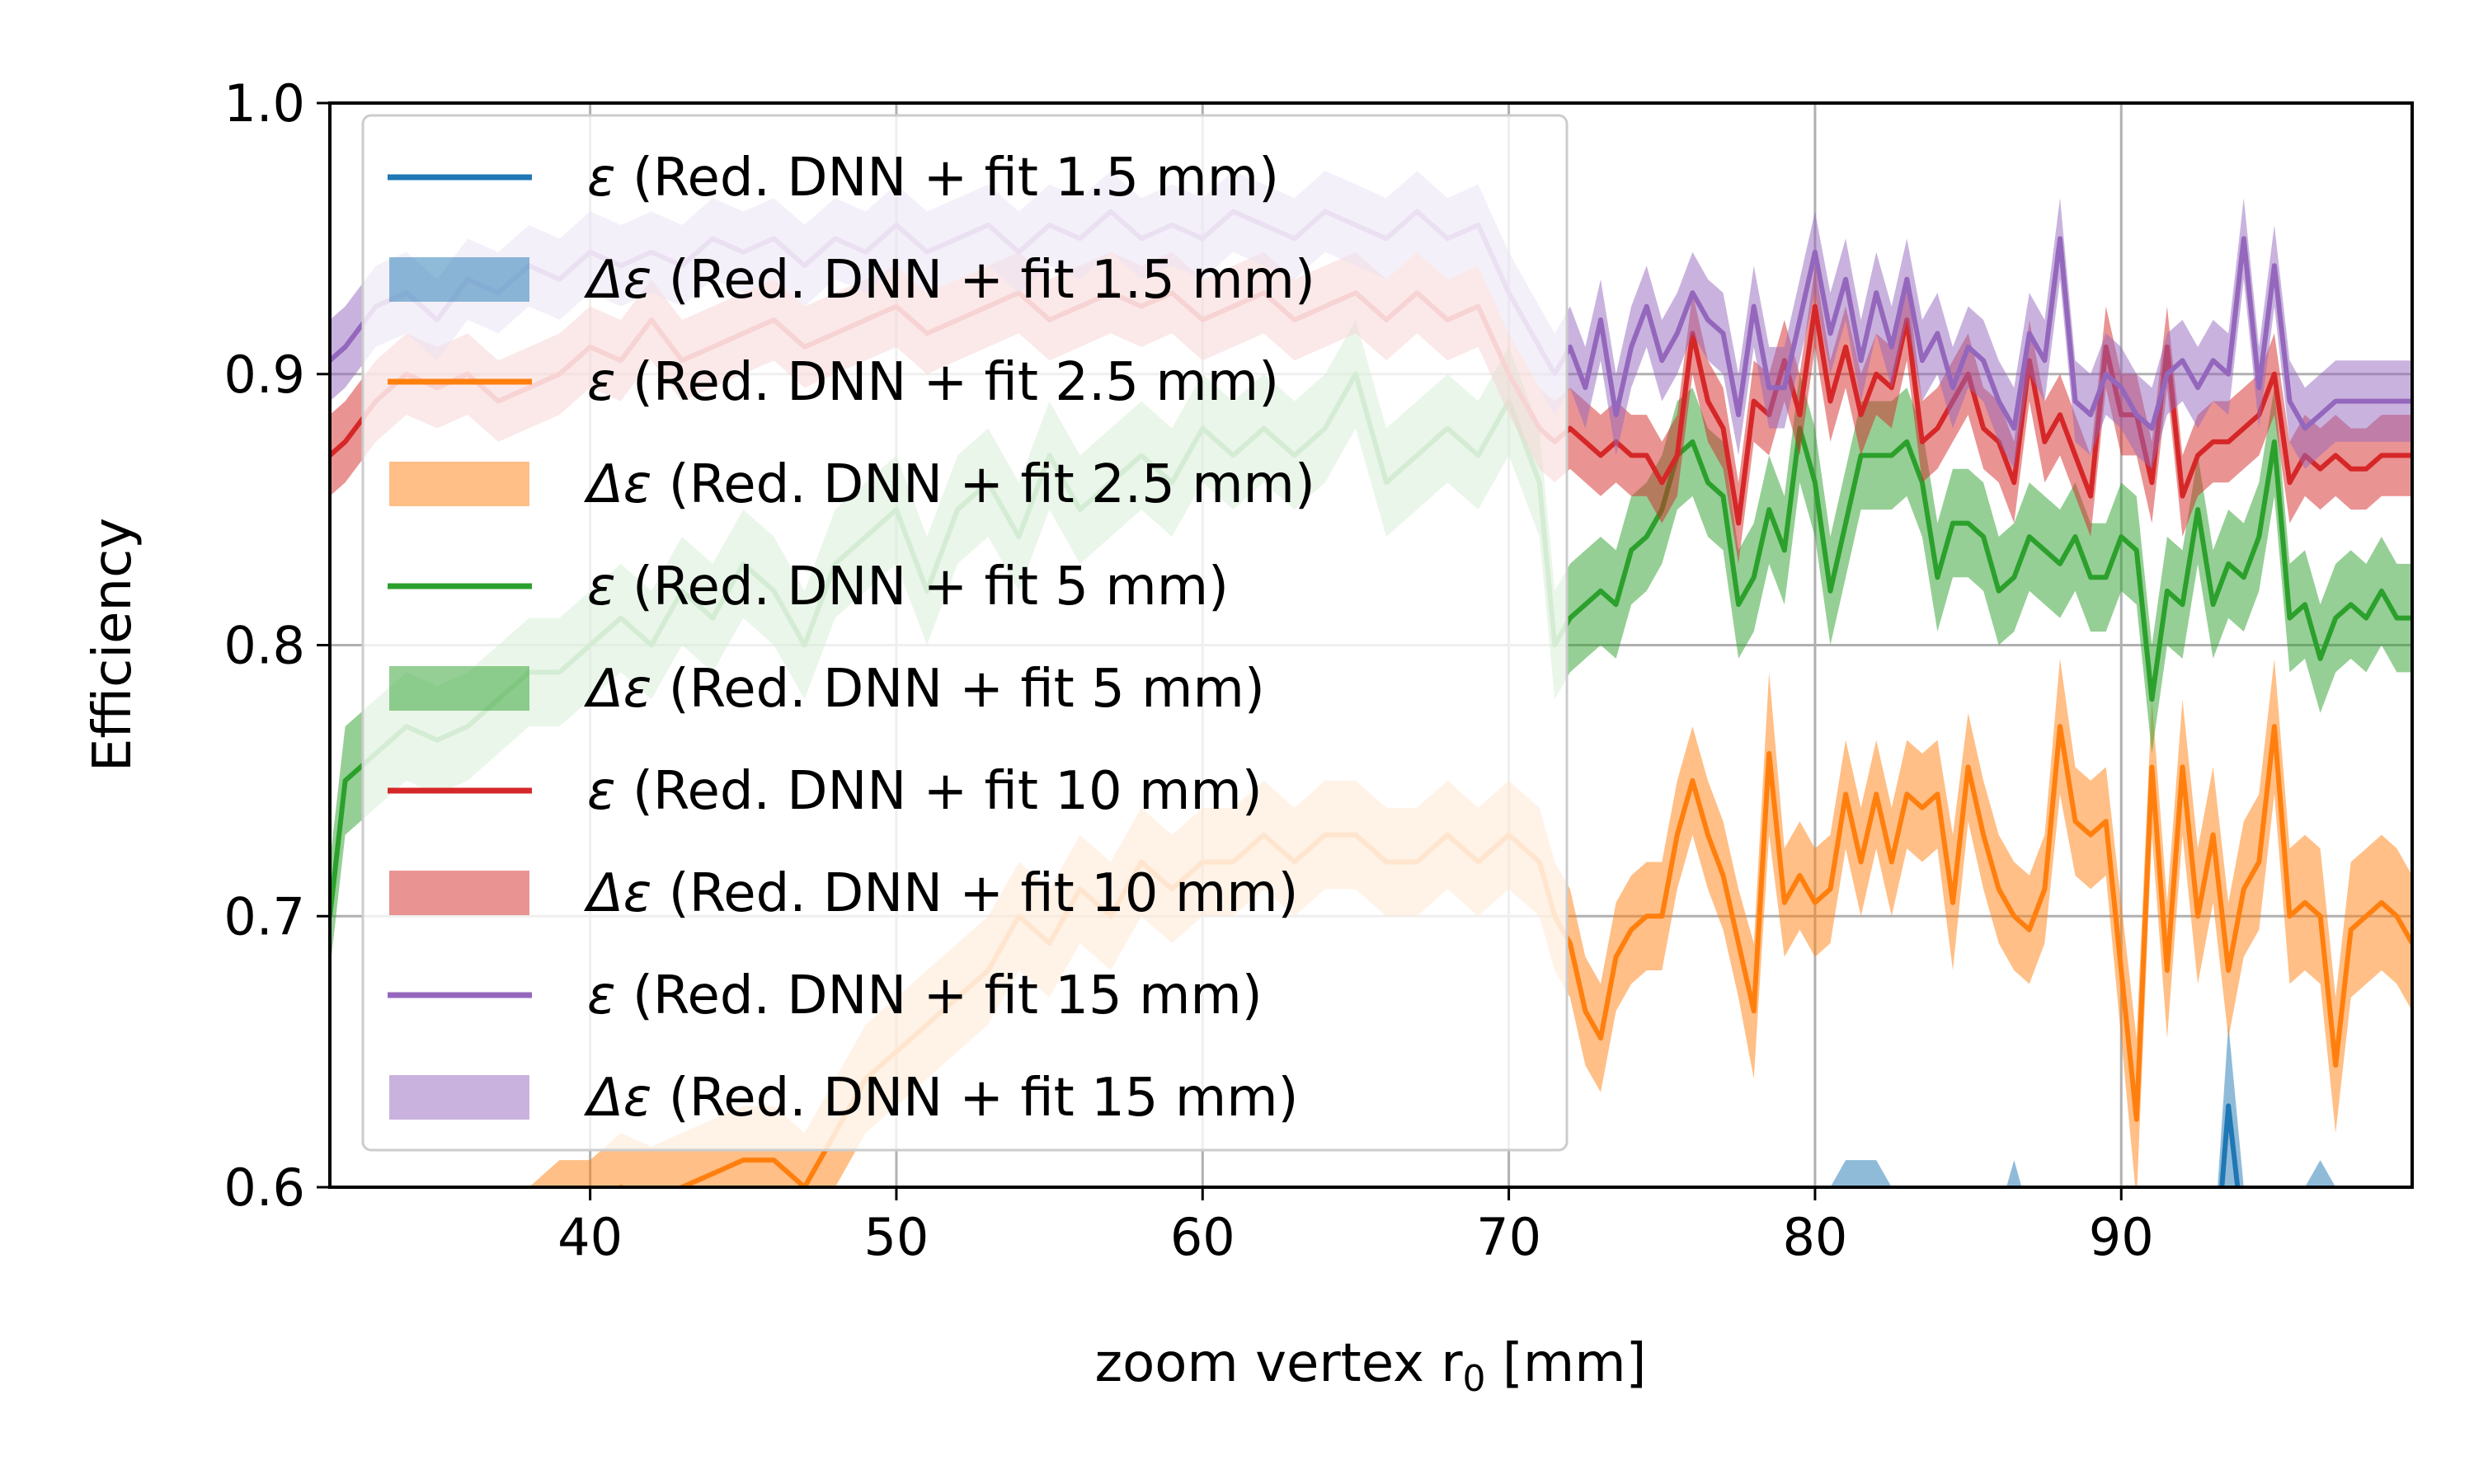  What do you see at coordinates (925, 791) in the screenshot?
I see `legend-label-6: ε (Red. DNN + fit 10 mm)` at bounding box center [925, 791].